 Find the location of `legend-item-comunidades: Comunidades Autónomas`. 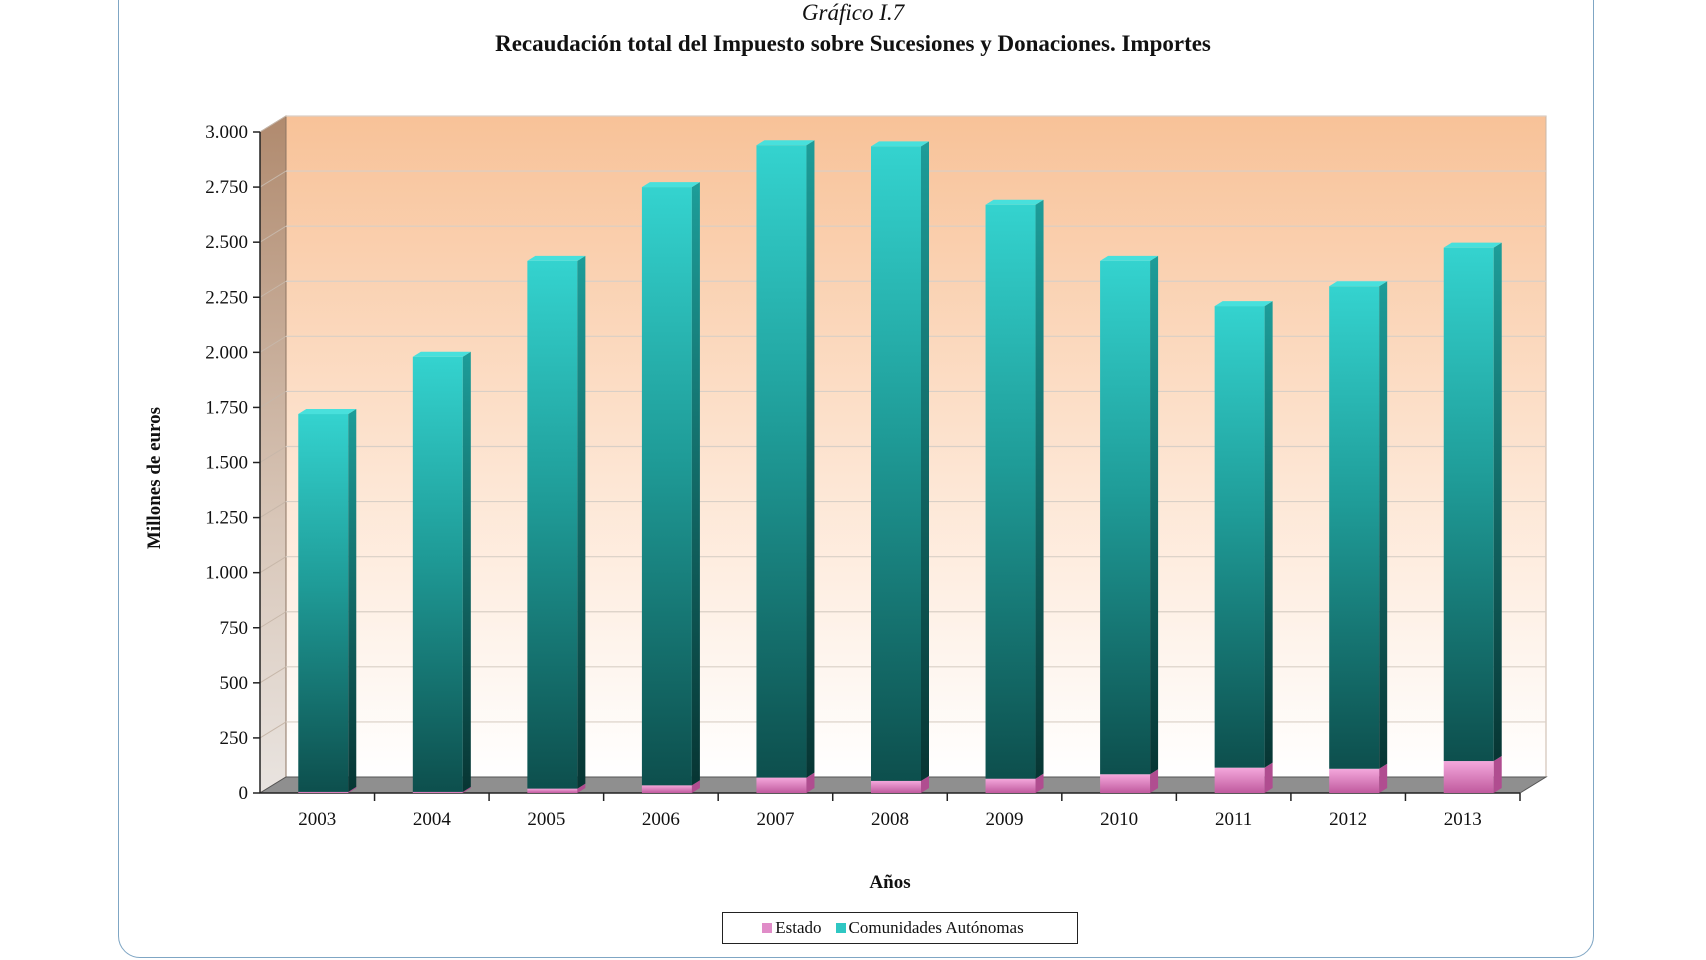

legend-item-comunidades: Comunidades Autónomas is located at coordinates (929, 928).